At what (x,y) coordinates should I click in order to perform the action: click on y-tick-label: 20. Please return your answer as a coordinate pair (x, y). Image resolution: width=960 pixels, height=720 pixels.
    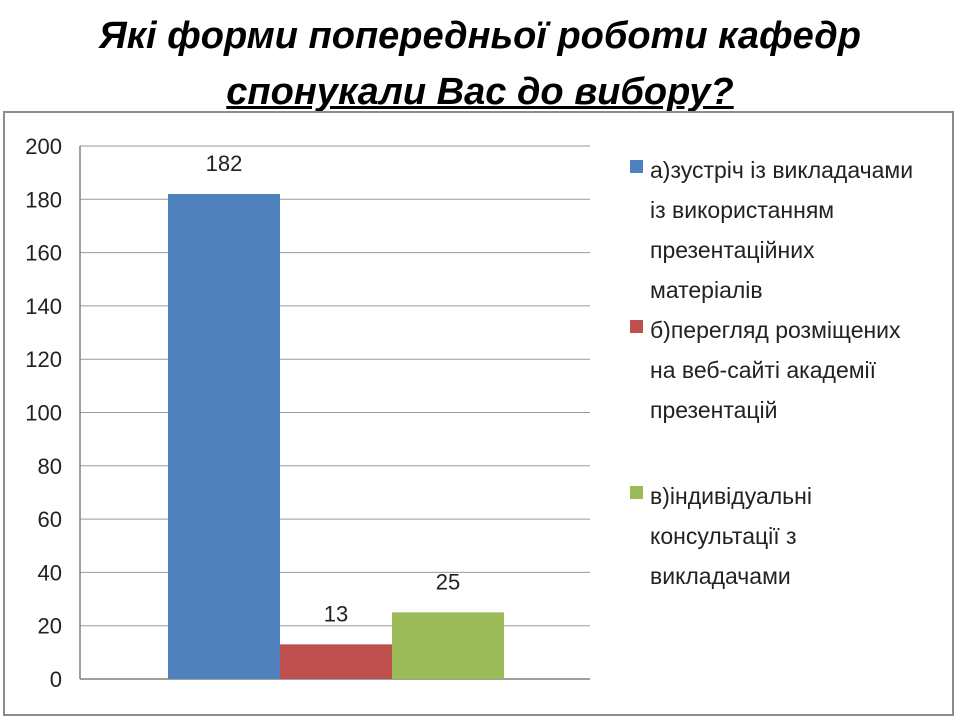
    Looking at the image, I should click on (50, 626).